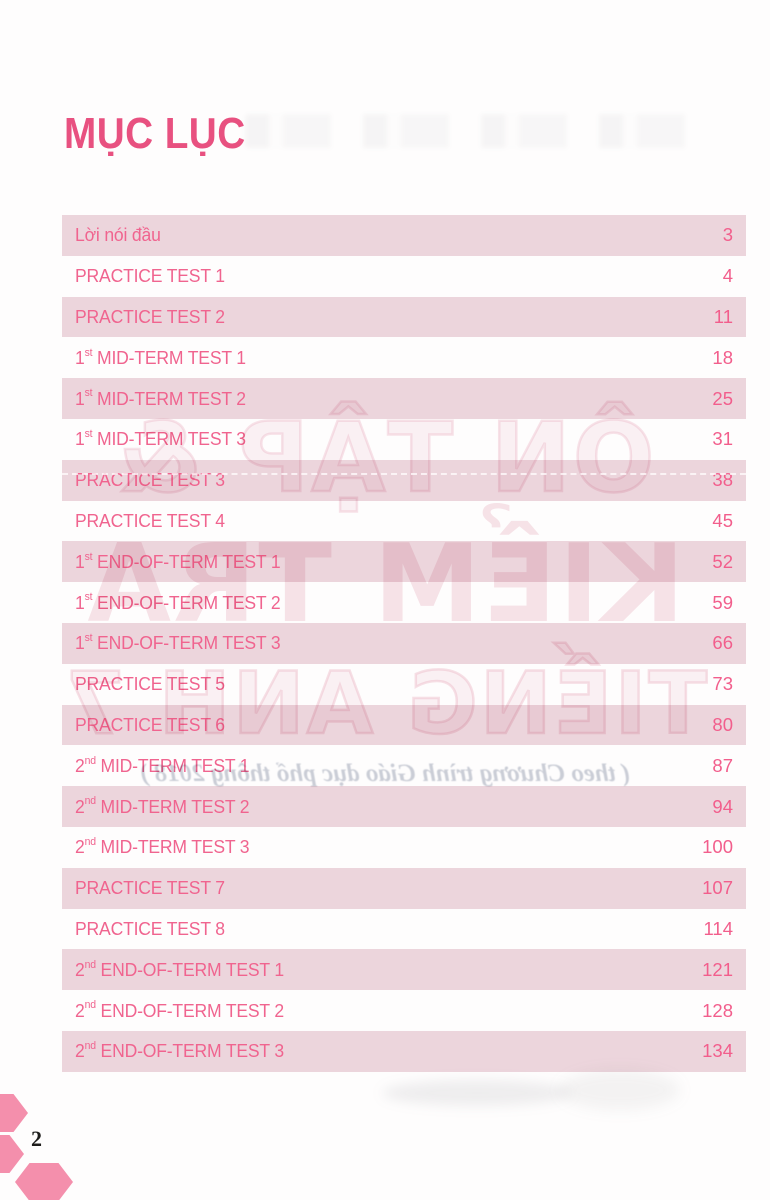 The image size is (770, 1200). I want to click on showthrough-dashed-line, so click(404, 474).